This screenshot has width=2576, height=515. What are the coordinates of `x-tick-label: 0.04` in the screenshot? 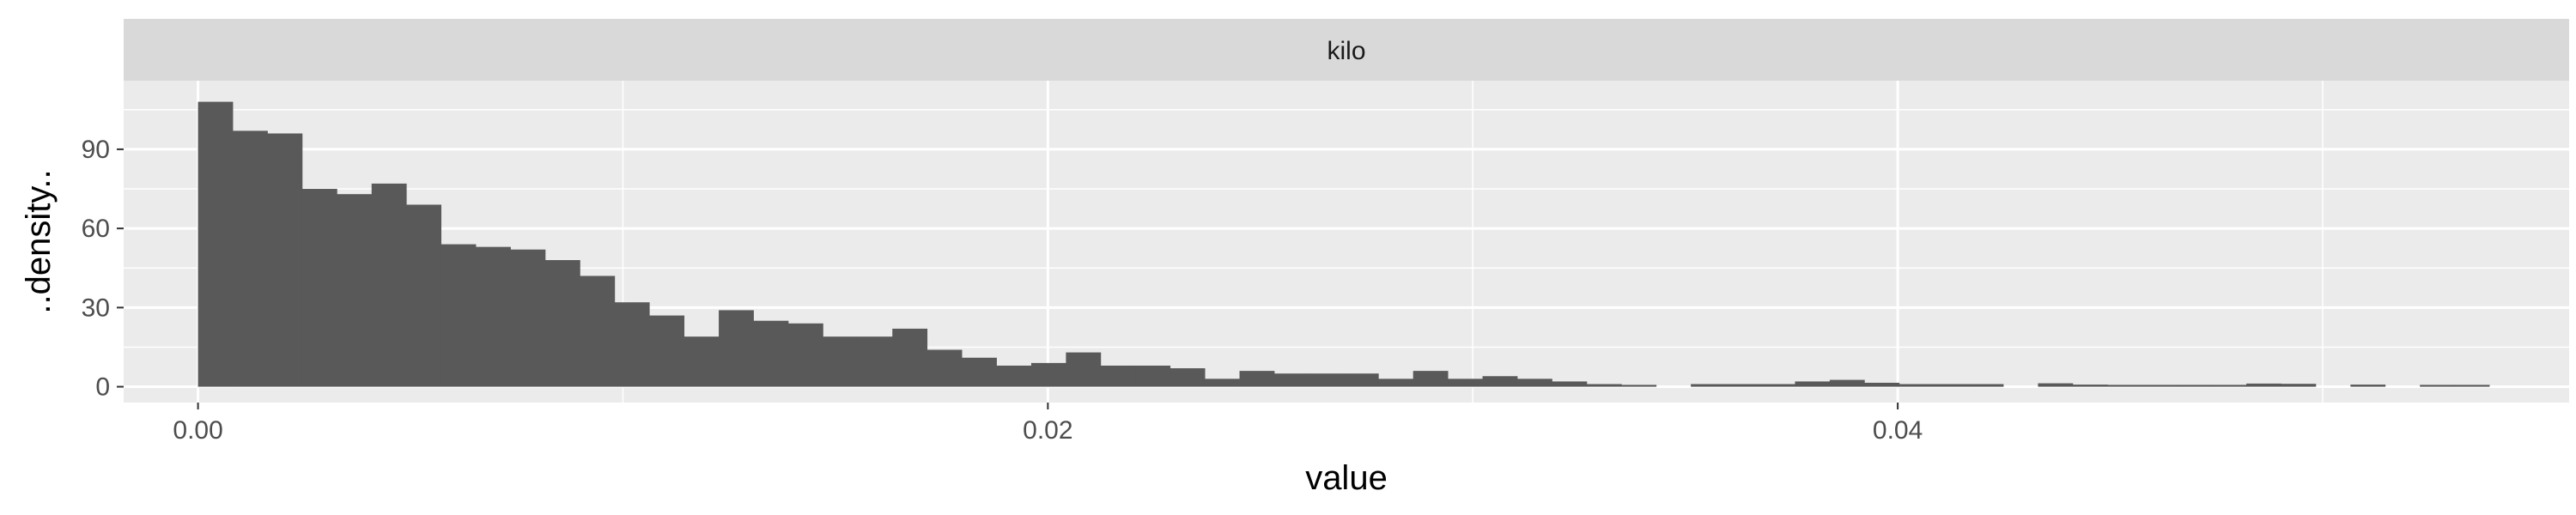 It's located at (1898, 430).